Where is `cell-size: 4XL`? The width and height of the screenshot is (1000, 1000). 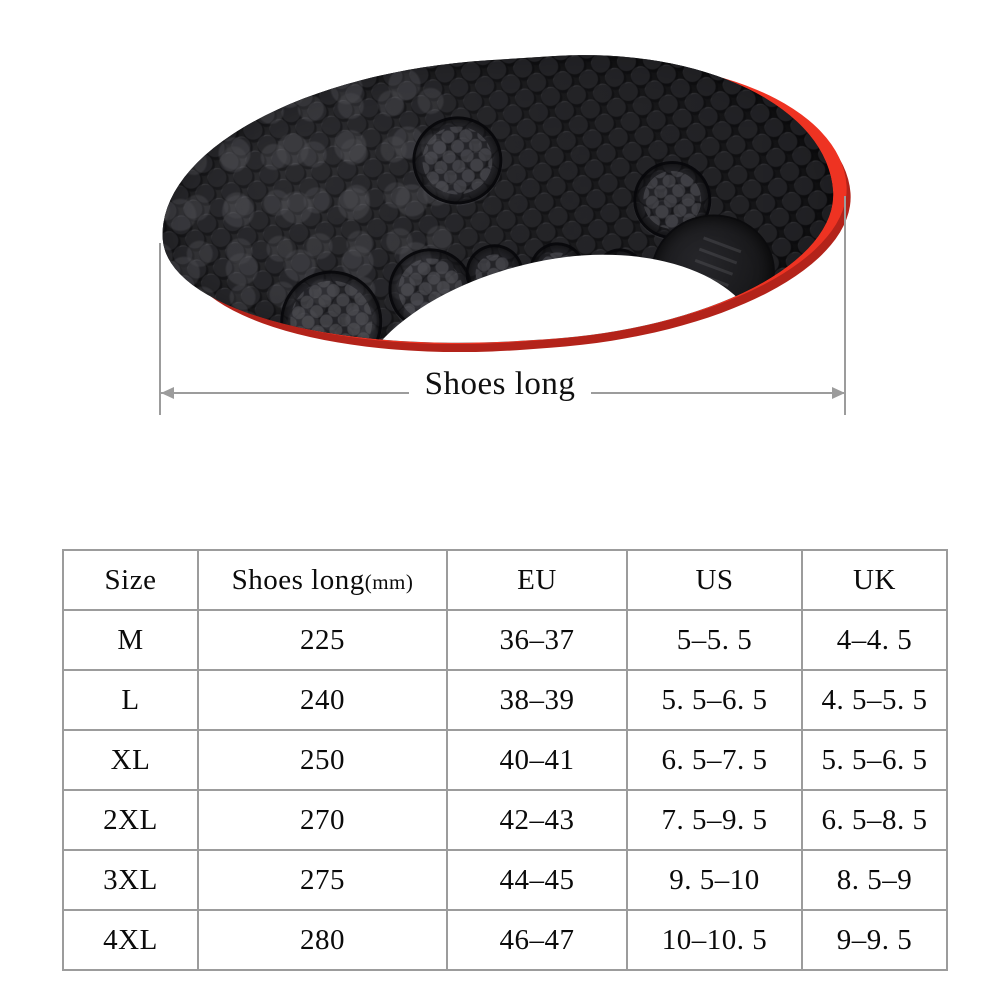 cell-size: 4XL is located at coordinates (130, 940).